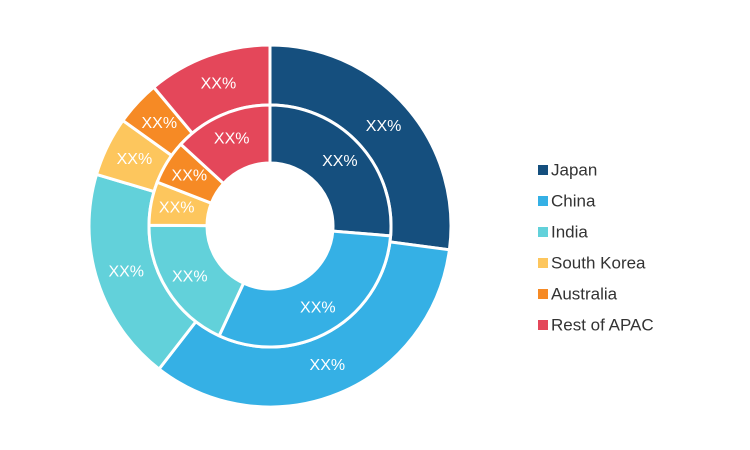 The height and width of the screenshot is (450, 750). Describe the element at coordinates (598, 263) in the screenshot. I see `legend-label-south-korea: South Korea` at that location.